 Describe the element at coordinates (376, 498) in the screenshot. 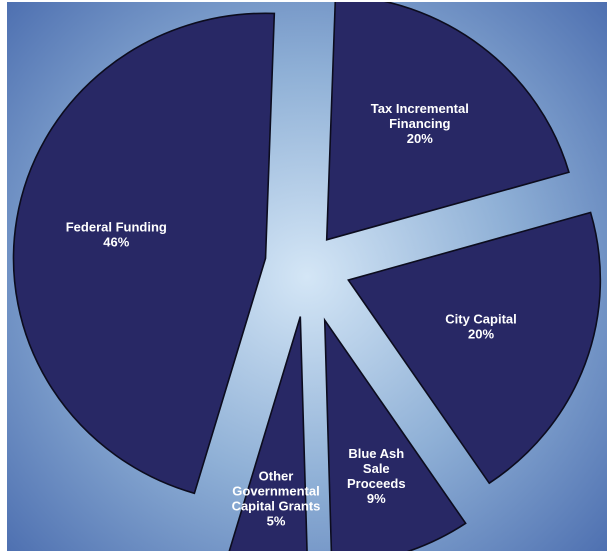

I see `pie-slice-label-line: 9%` at that location.